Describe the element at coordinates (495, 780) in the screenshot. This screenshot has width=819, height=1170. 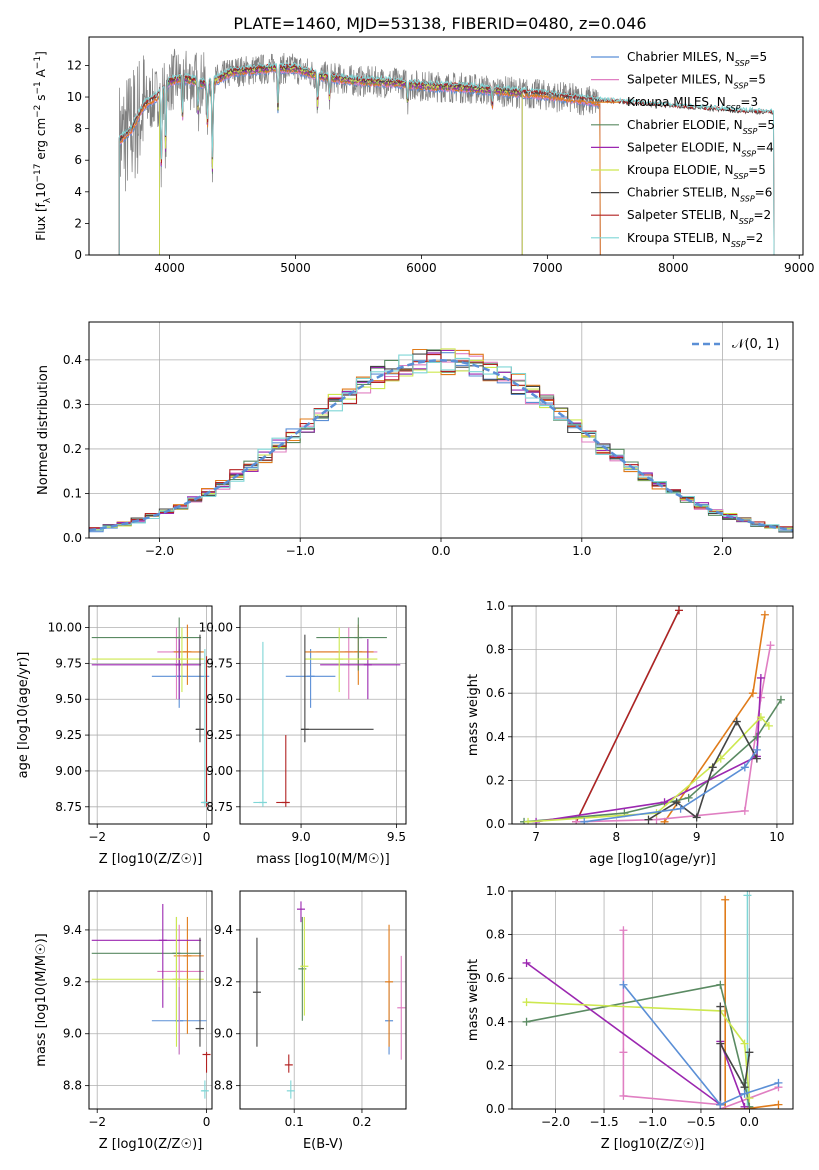
I see `y-tick-label: 0.2` at that location.